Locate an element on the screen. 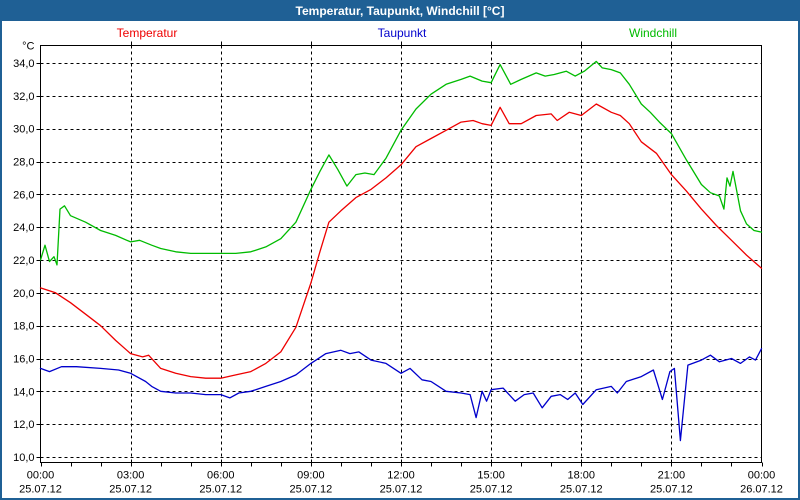 The height and width of the screenshot is (500, 800). y-tick-label: 20,0 is located at coordinates (23, 294).